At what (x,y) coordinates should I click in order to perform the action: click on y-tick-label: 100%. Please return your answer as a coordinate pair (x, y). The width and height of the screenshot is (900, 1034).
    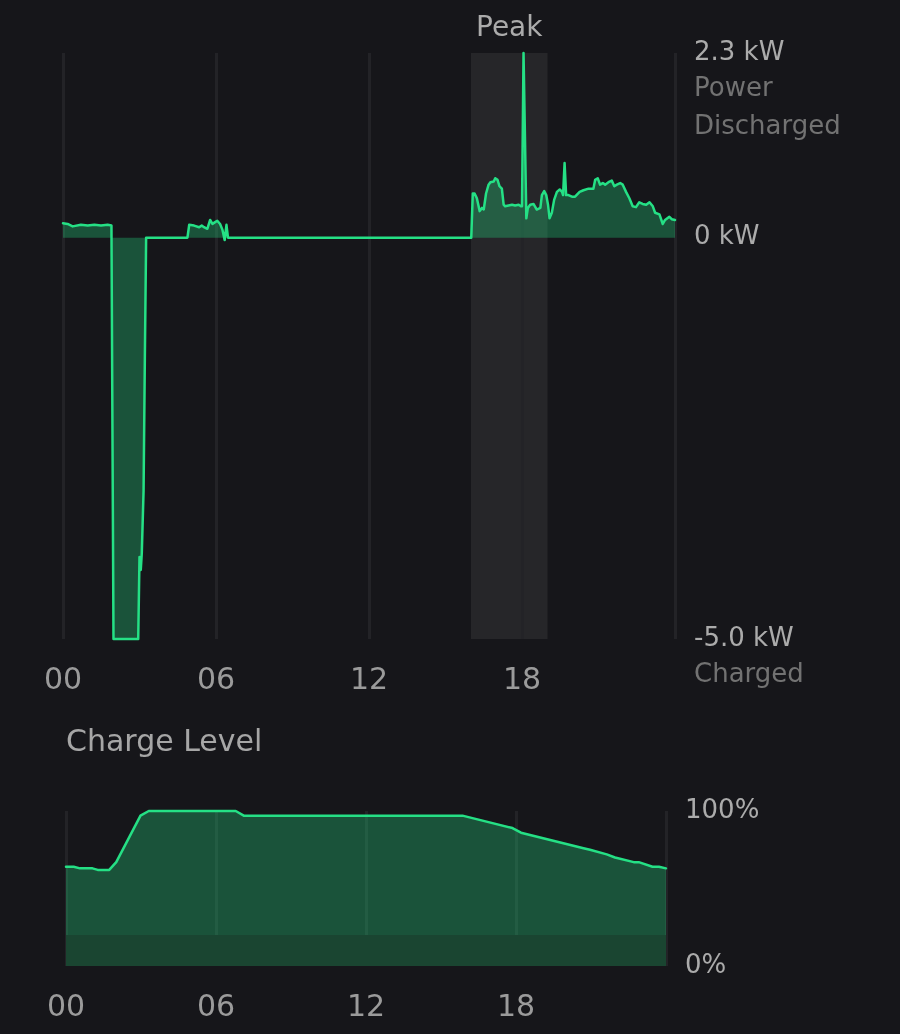
    Looking at the image, I should click on (722, 808).